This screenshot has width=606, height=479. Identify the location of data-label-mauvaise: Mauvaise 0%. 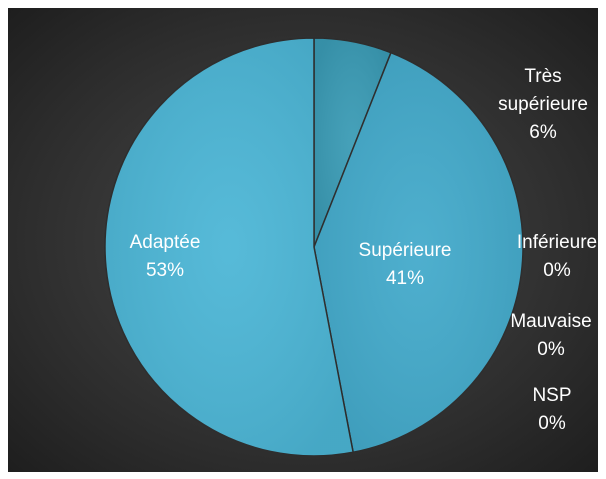
(550, 335).